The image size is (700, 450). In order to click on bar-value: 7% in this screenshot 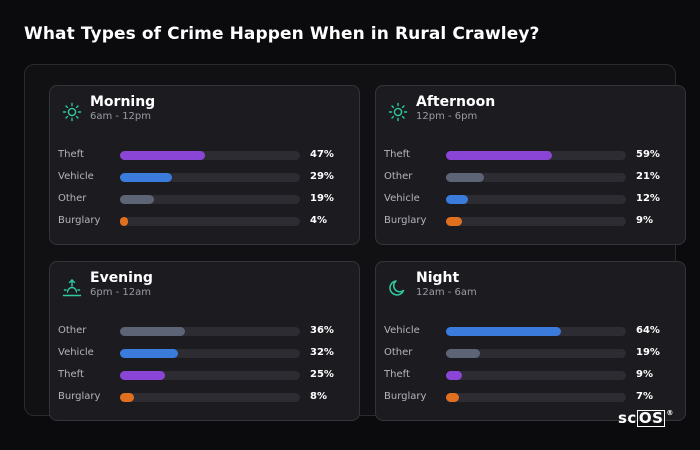, I will do `click(644, 396)`.